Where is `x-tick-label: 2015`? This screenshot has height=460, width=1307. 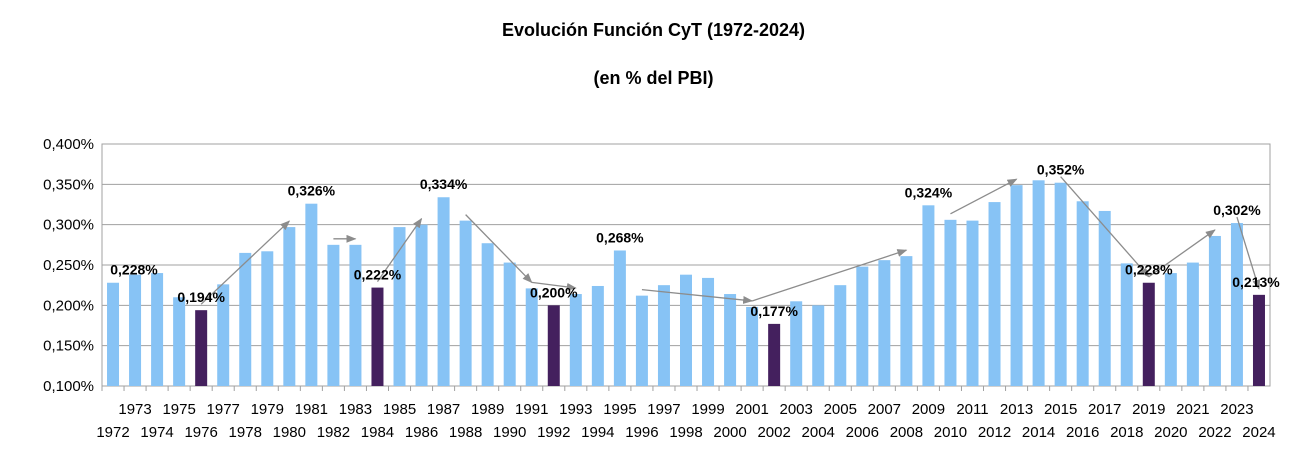
x-tick-label: 2015 is located at coordinates (1060, 409).